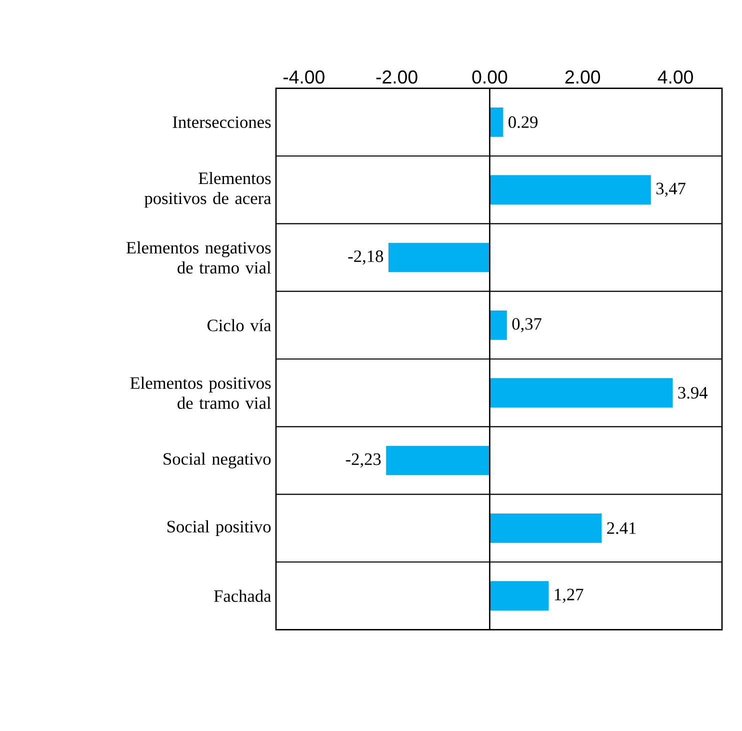 Image resolution: width=742 pixels, height=731 pixels. What do you see at coordinates (582, 77) in the screenshot?
I see `x-tick-label: 2.00` at bounding box center [582, 77].